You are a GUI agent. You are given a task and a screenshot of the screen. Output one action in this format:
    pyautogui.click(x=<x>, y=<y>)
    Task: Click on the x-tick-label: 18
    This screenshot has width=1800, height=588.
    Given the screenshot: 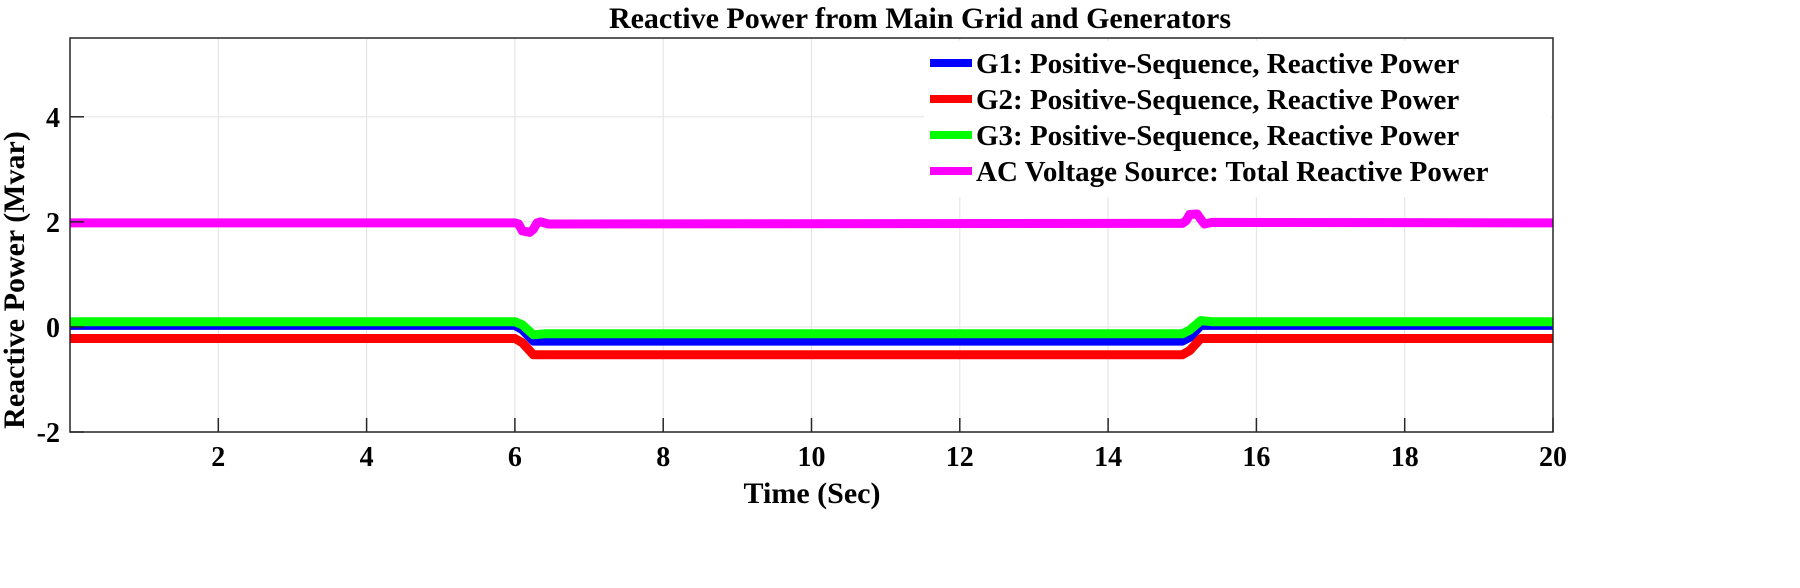 What is the action you would take?
    pyautogui.click(x=1405, y=457)
    